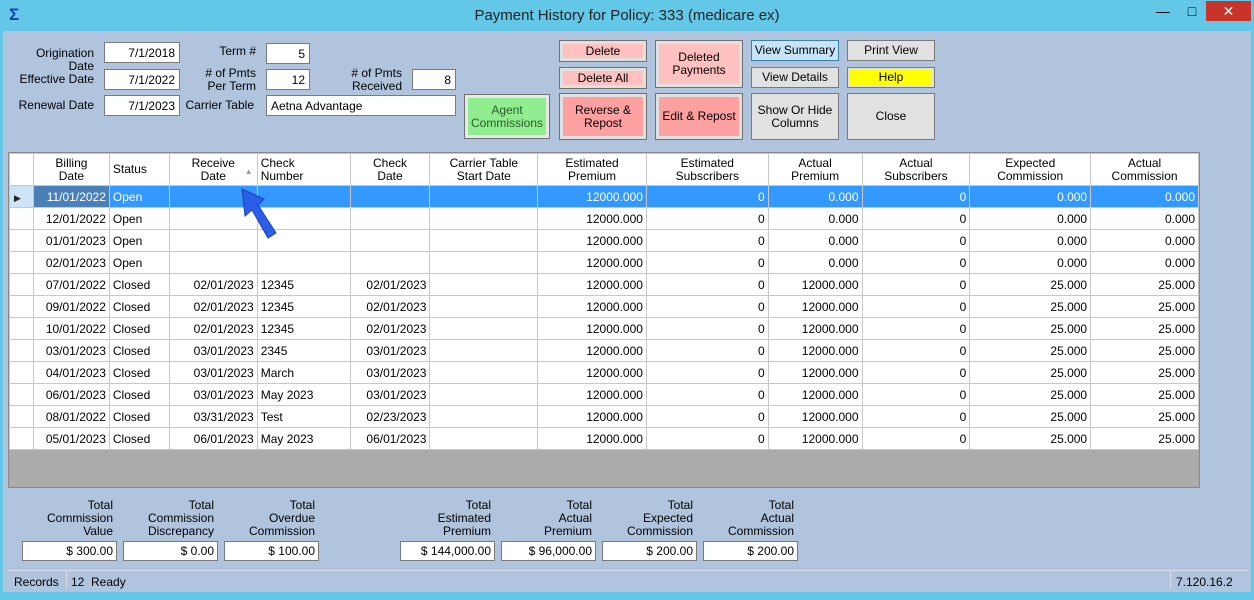 This screenshot has height=600, width=1254. Describe the element at coordinates (1030, 262) in the screenshot. I see `cell-expected-commission: 0.000` at that location.